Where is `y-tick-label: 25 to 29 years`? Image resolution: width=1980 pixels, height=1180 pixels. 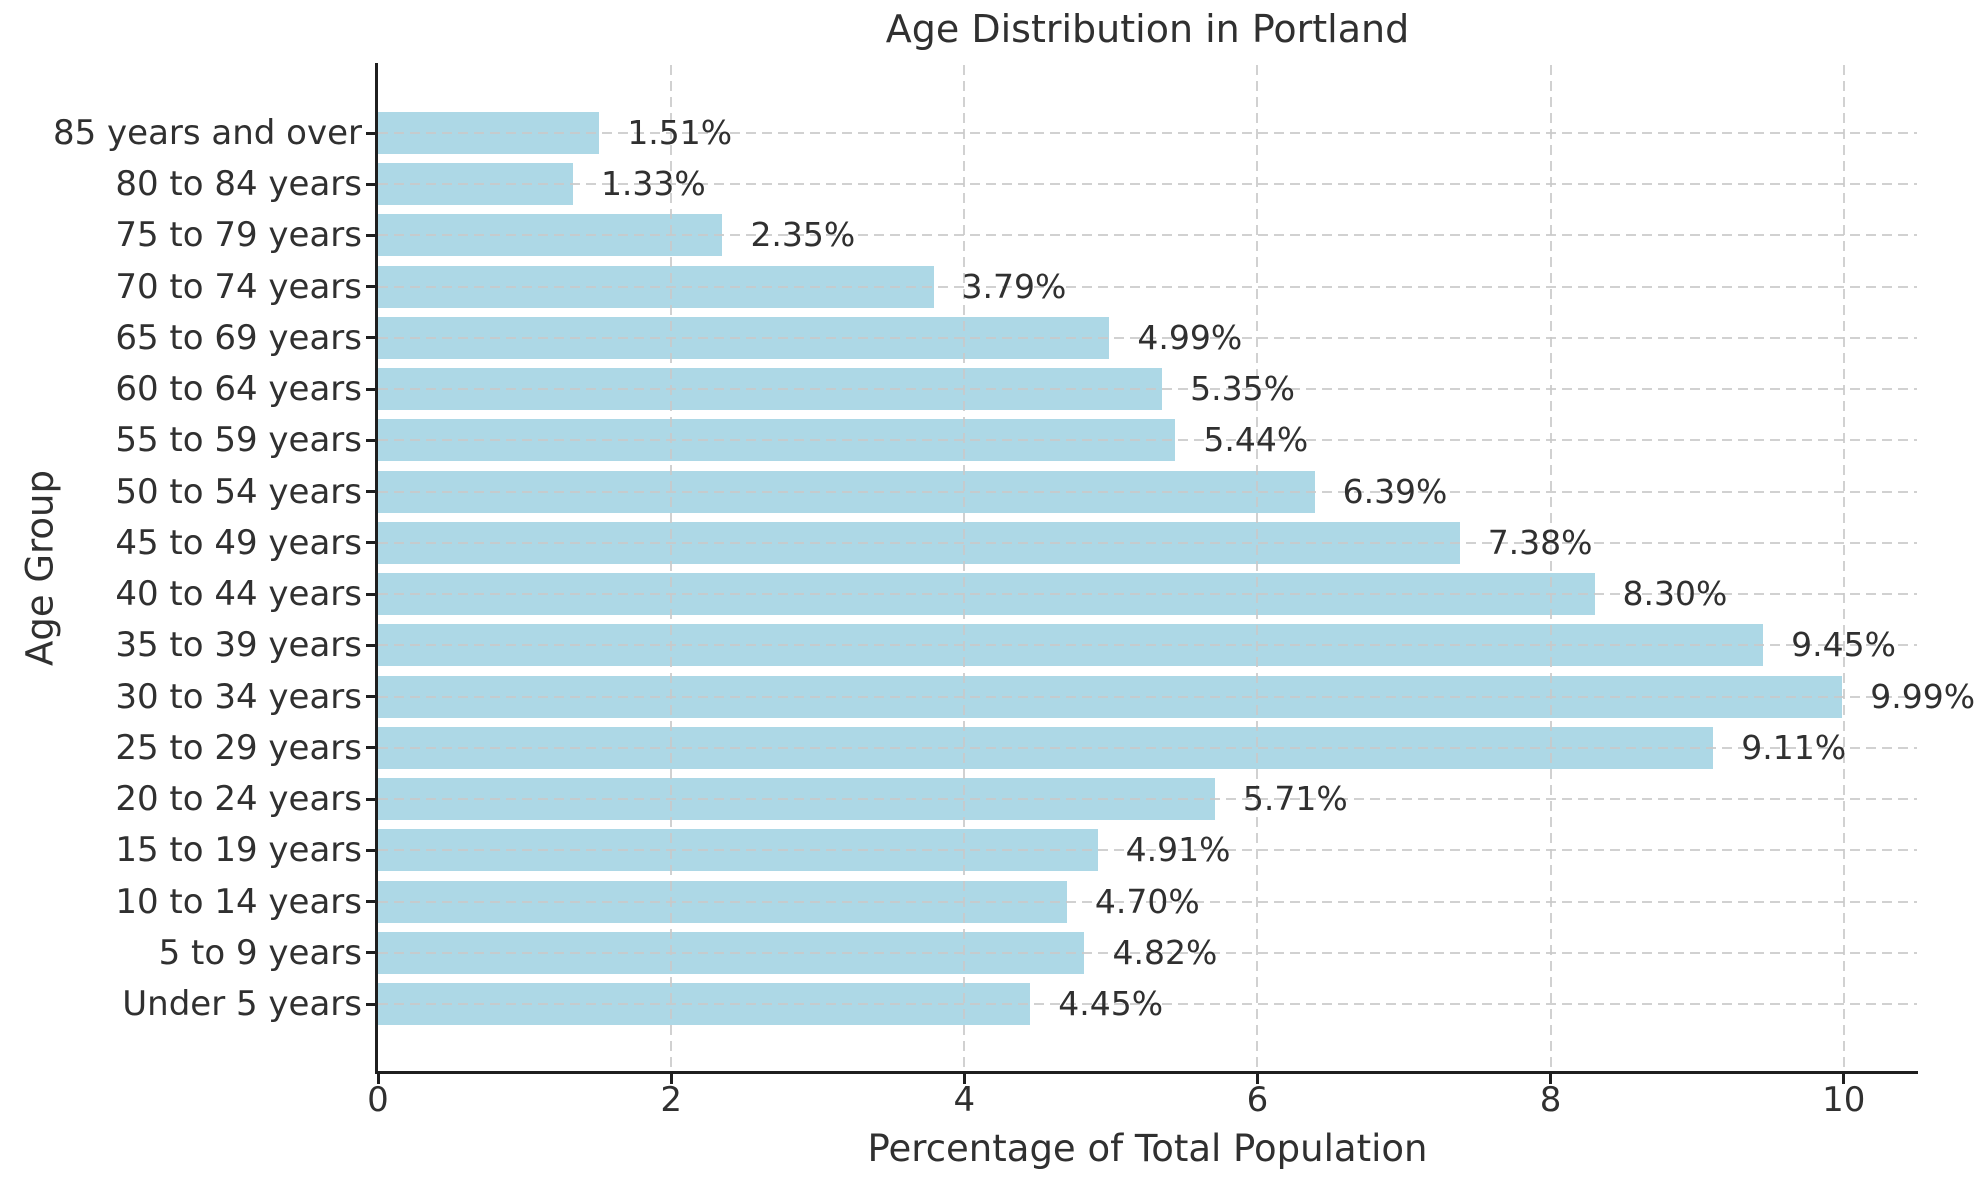 y-tick-label: 25 to 29 years is located at coordinates (238, 747).